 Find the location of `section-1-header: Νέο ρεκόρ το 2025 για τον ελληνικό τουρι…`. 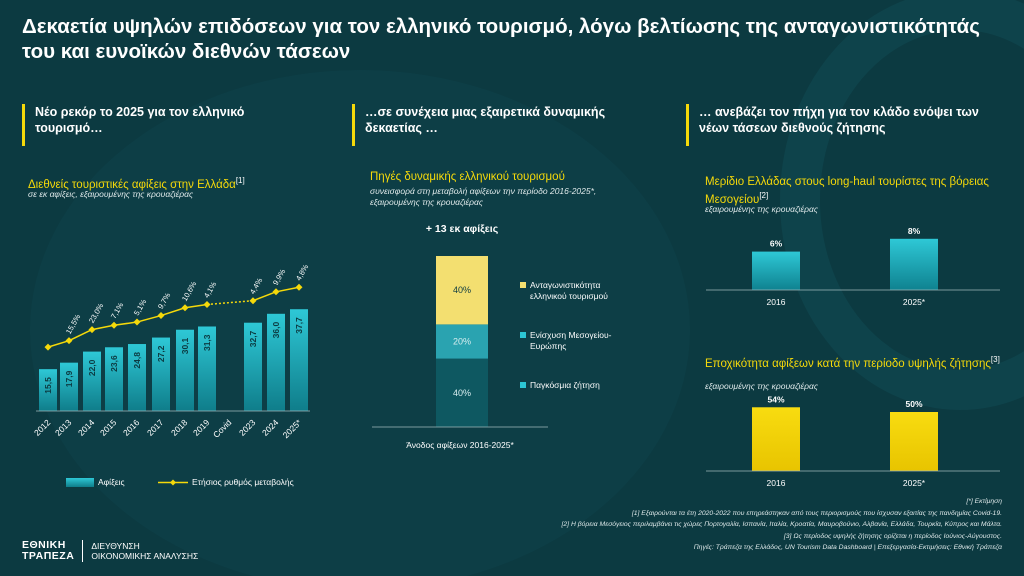

section-1-header: Νέο ρεκόρ το 2025 για τον ελληνικό τουρι… is located at coordinates (167, 125).